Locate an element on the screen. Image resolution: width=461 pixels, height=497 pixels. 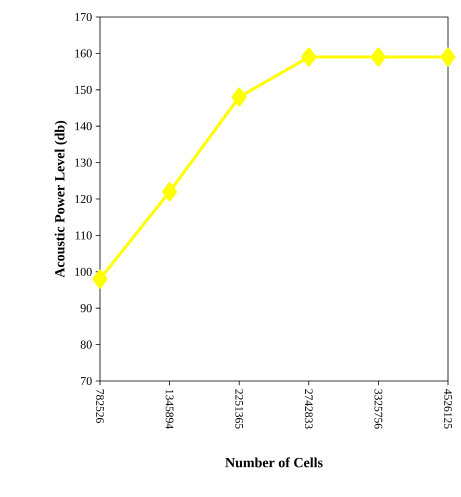
y-tick-label: 150 is located at coordinates (83, 90).